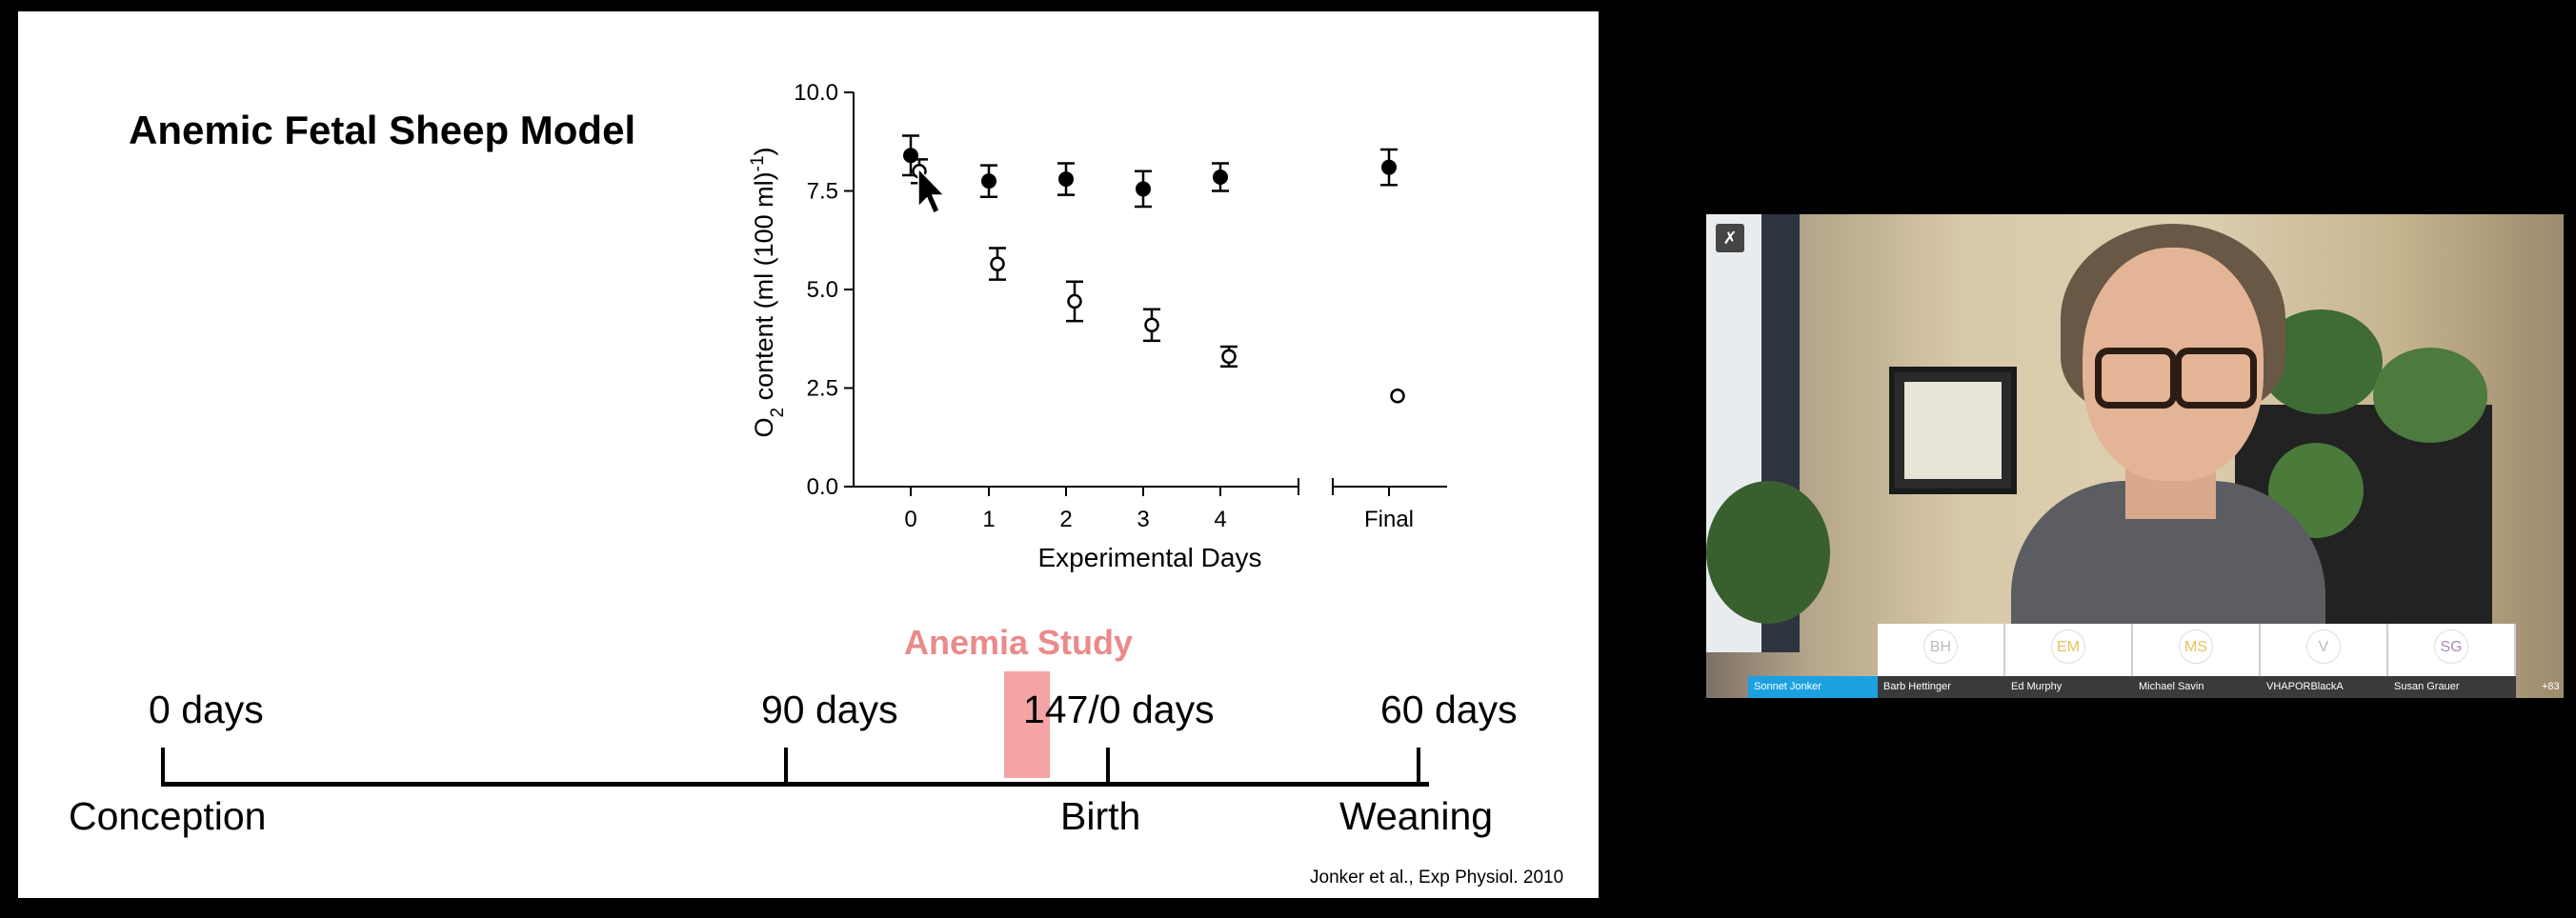 The image size is (2576, 918). Describe the element at coordinates (1953, 430) in the screenshot. I see `wall-painting` at that location.